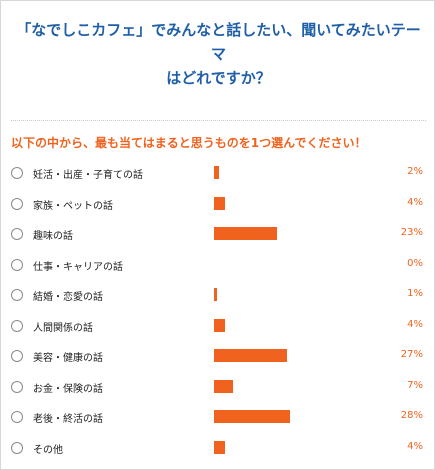  What do you see at coordinates (53, 236) in the screenshot?
I see `option-label: 趣味の話` at bounding box center [53, 236].